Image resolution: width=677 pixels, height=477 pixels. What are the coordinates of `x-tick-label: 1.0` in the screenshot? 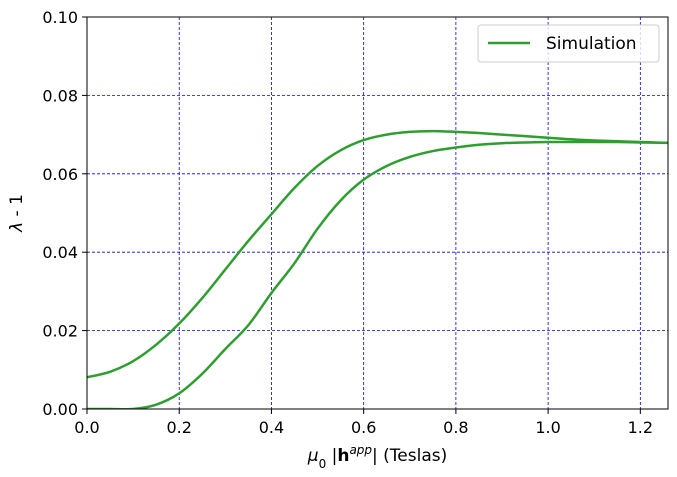 It's located at (547, 427).